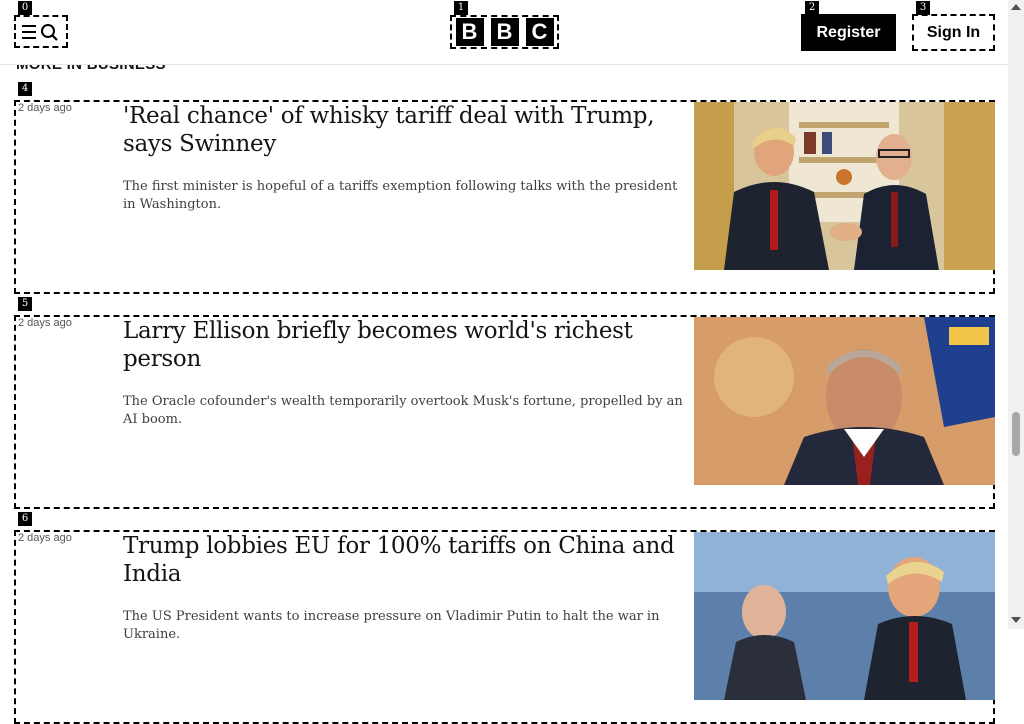 This screenshot has height=724, width=1024. Describe the element at coordinates (25, 89) in the screenshot. I see `element-marker-4: 4` at that location.